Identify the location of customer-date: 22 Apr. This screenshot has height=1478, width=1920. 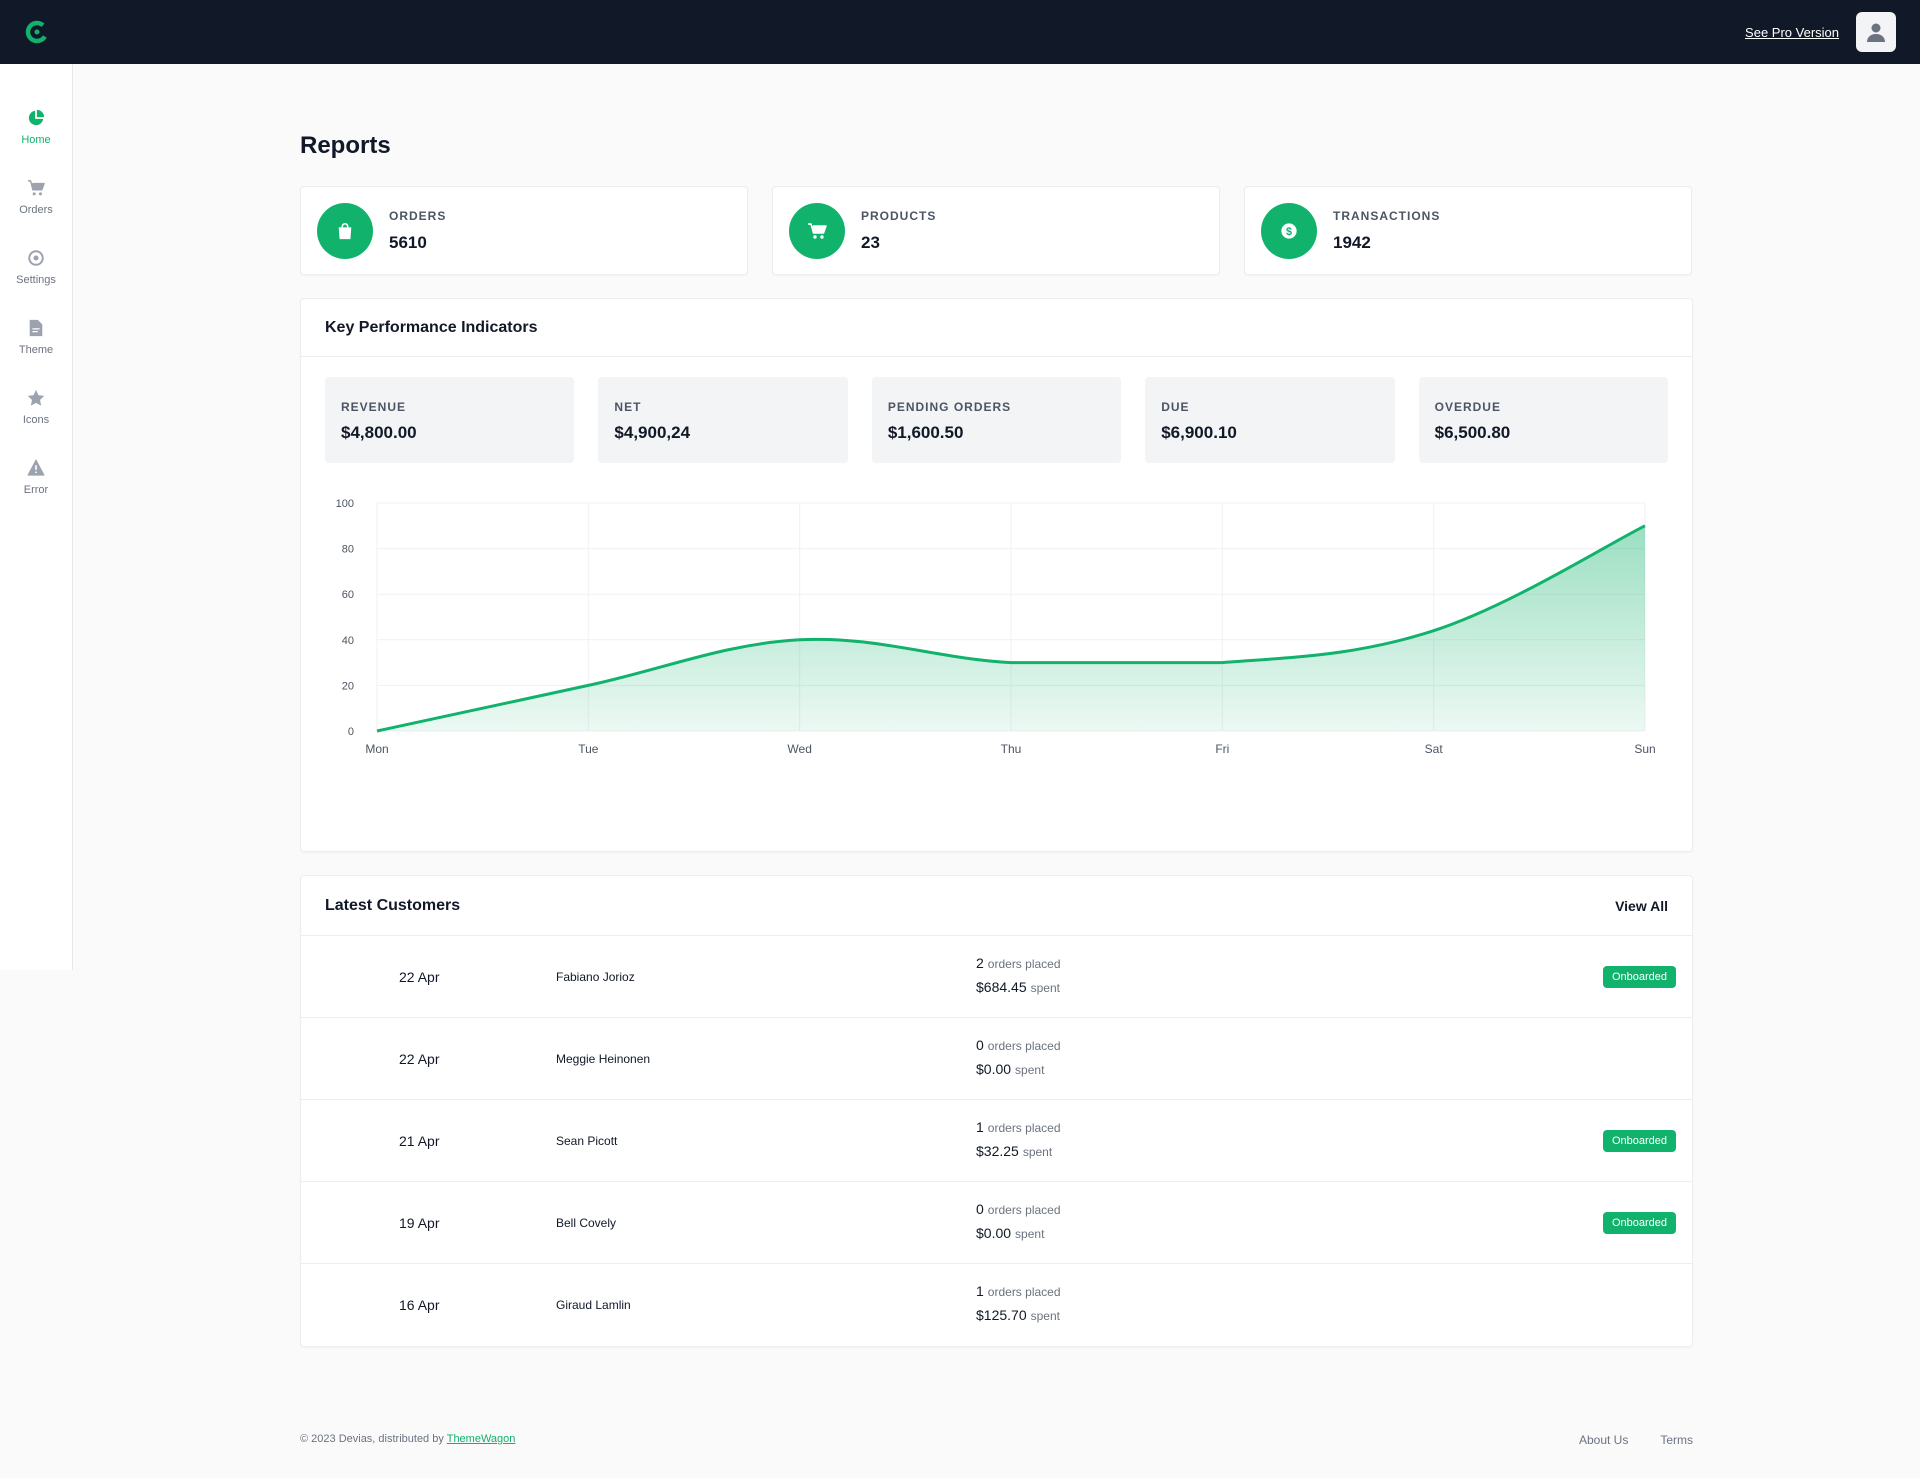
(419, 1058).